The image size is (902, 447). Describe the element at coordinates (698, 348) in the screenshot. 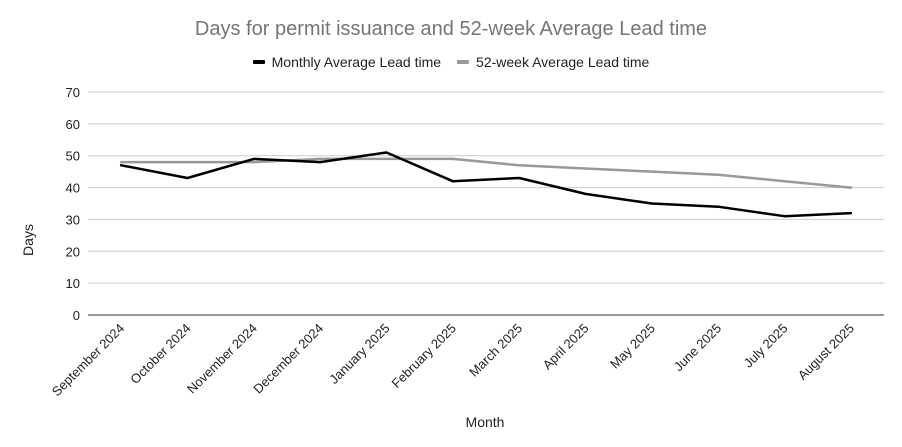

I see `x-tick-label: June 2025` at that location.